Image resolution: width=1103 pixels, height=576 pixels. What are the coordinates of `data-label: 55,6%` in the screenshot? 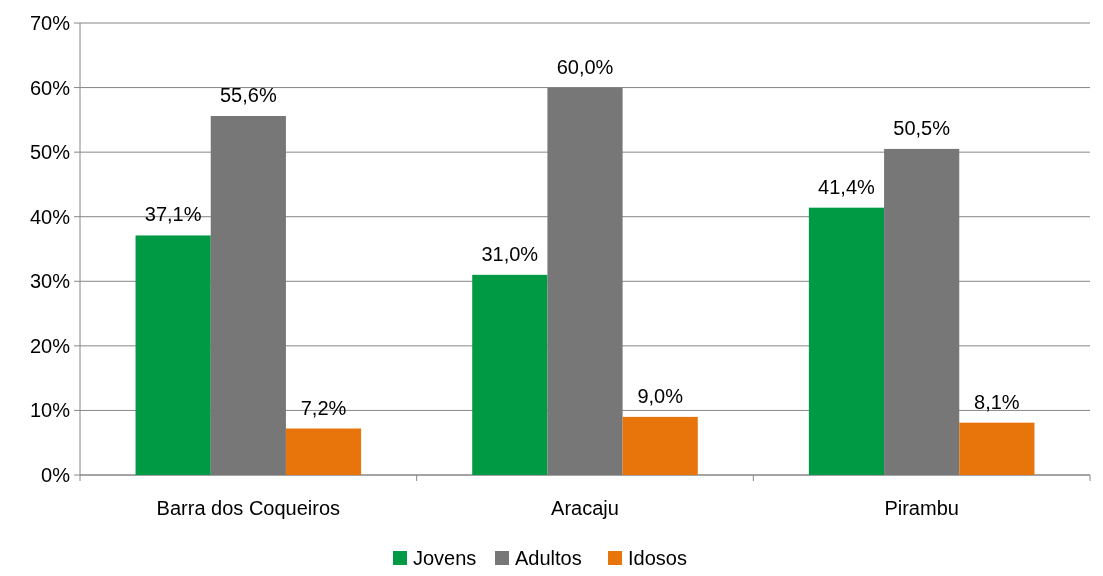 It's located at (248, 94).